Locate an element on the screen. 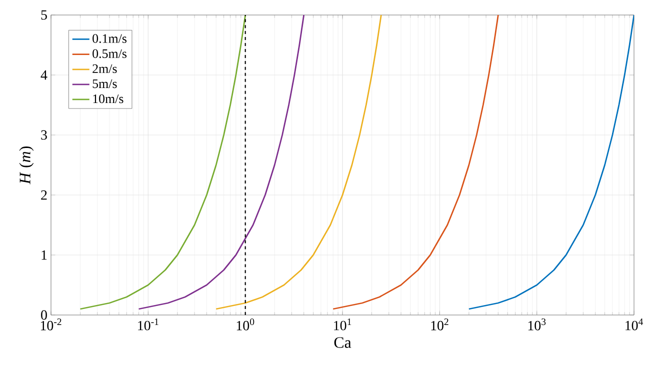  y-tick-label: 4 is located at coordinates (44, 75).